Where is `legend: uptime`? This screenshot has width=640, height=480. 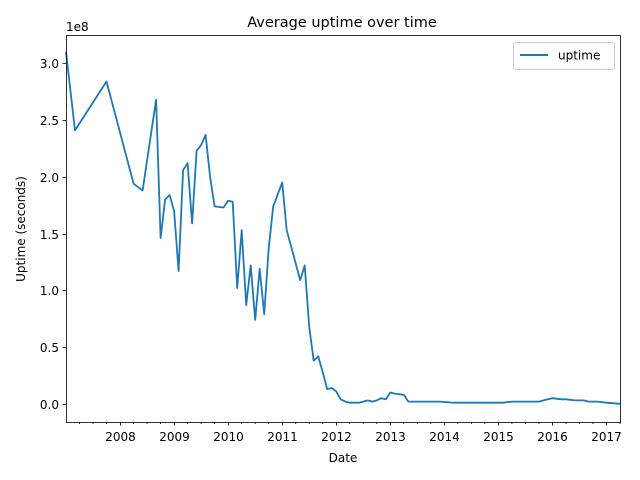 legend: uptime is located at coordinates (564, 56).